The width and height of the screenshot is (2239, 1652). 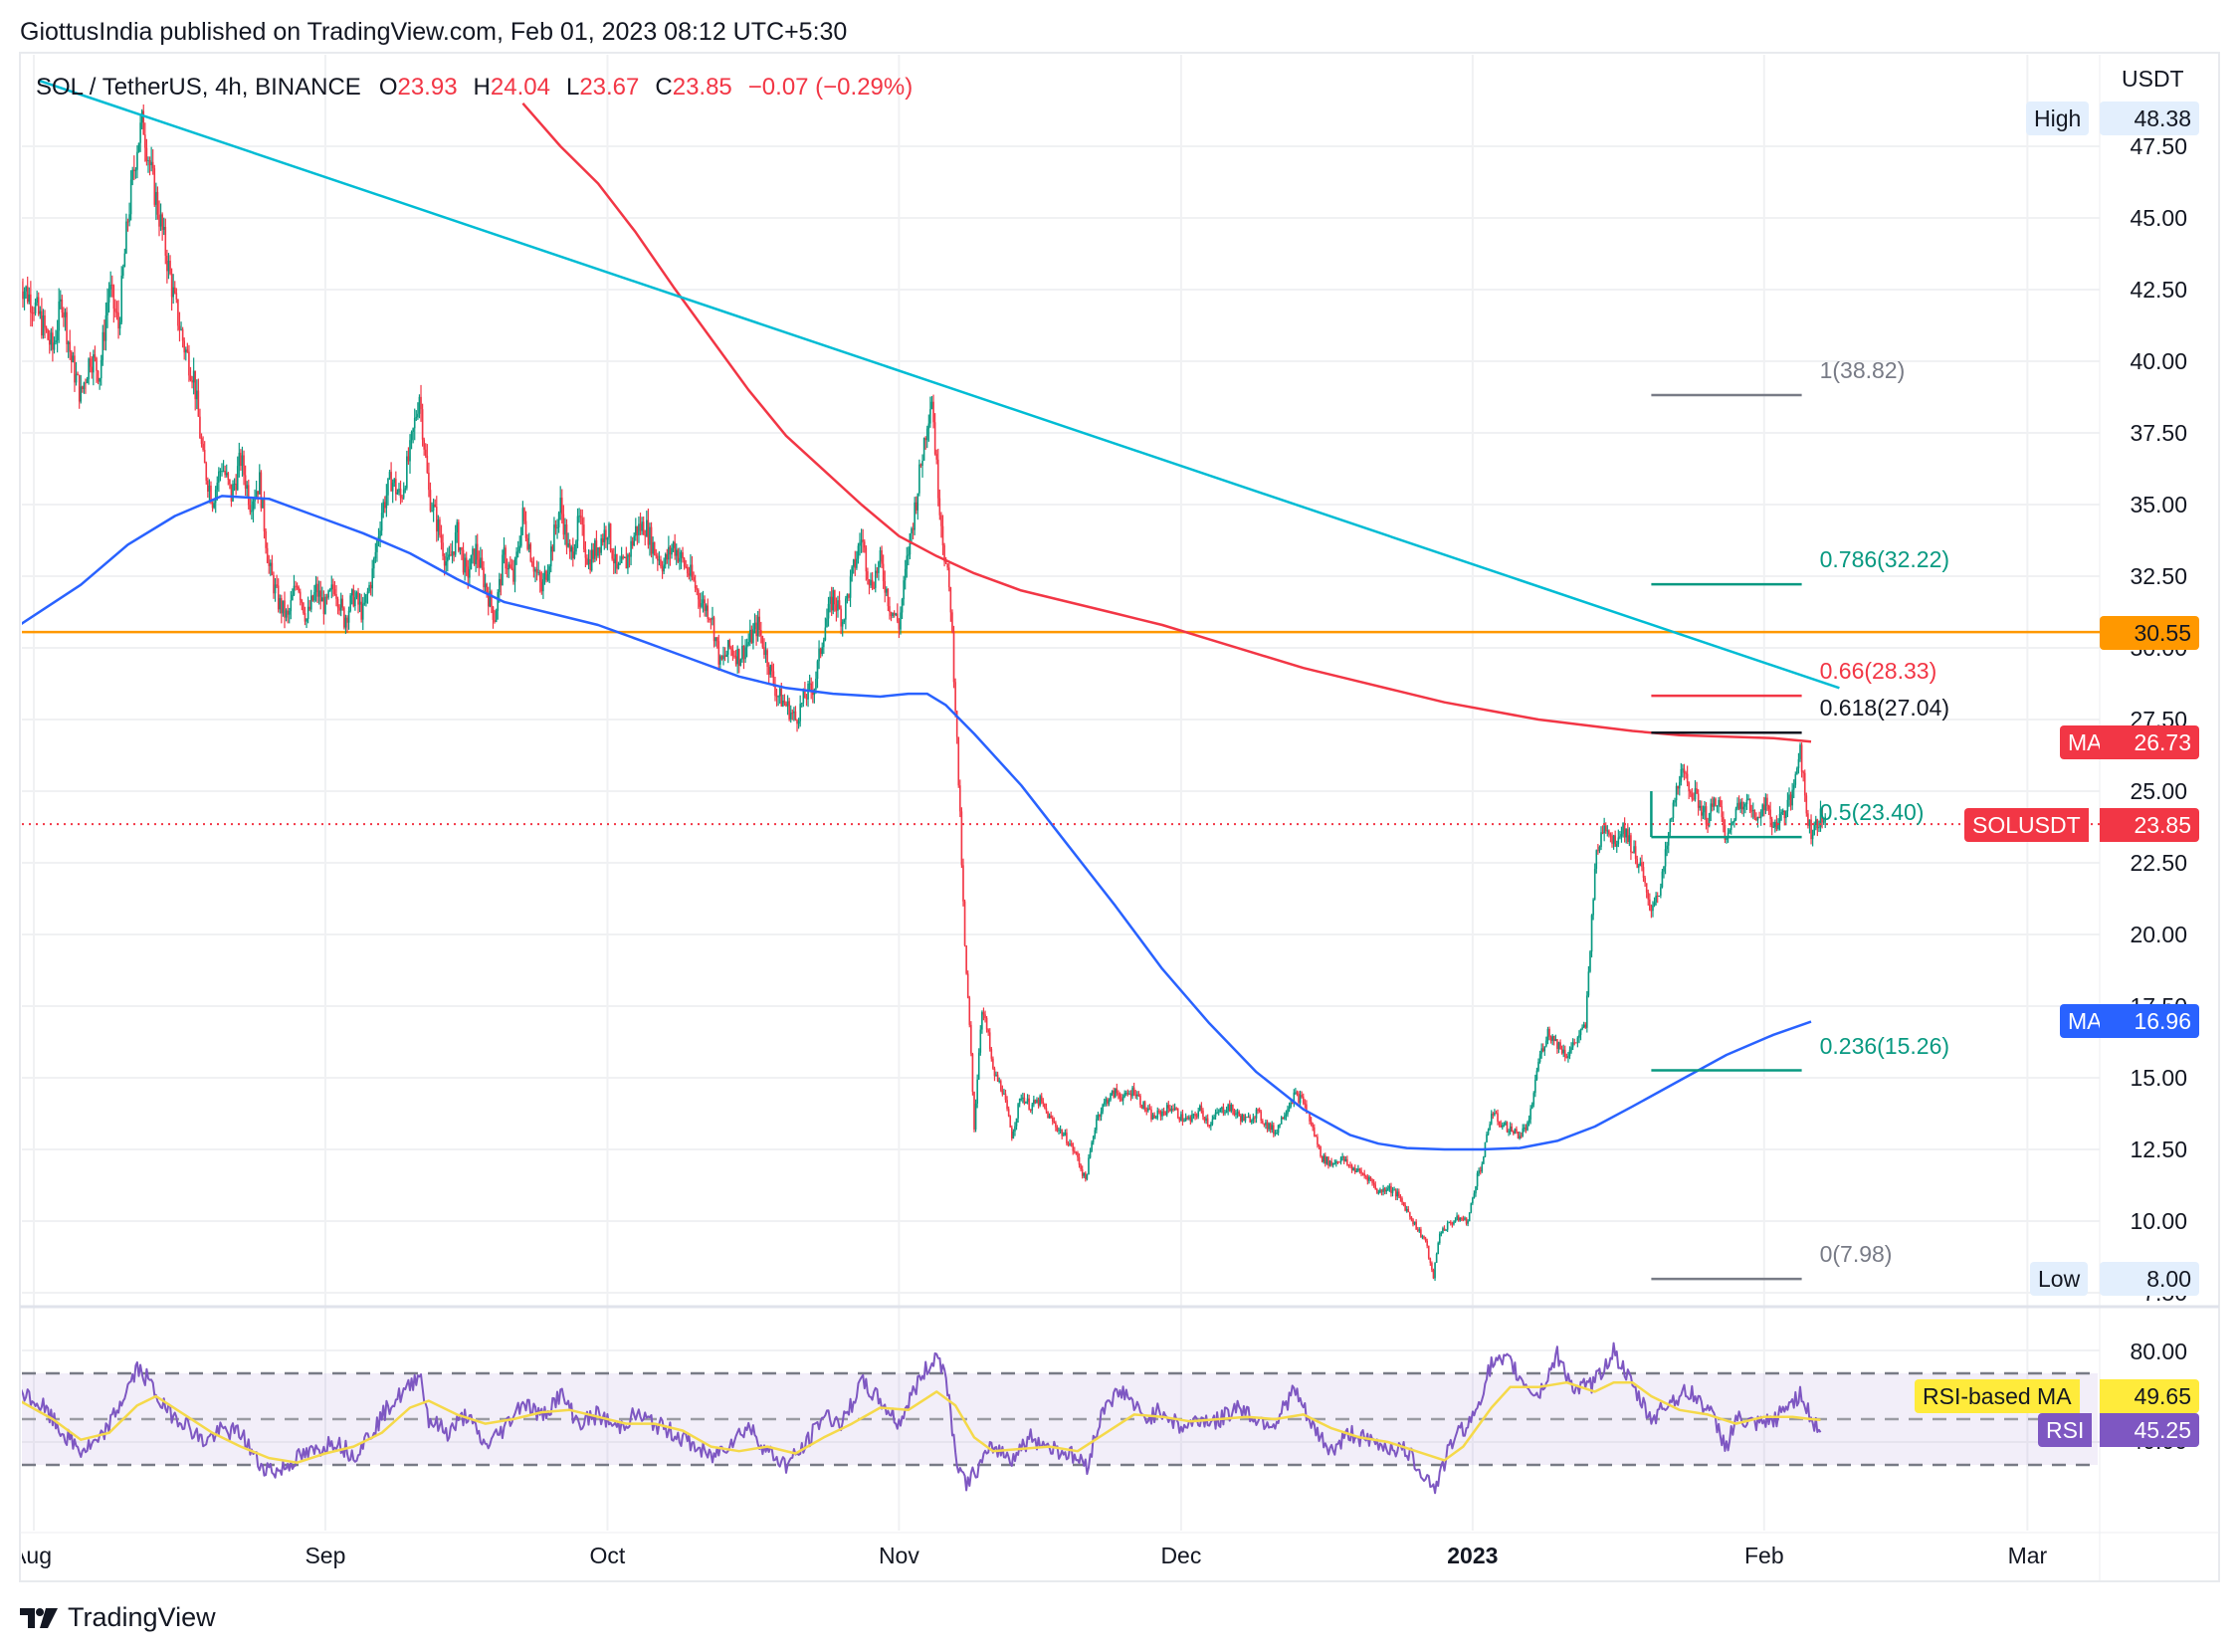 What do you see at coordinates (118, 1617) in the screenshot?
I see `tradingview-logo: TradingView` at bounding box center [118, 1617].